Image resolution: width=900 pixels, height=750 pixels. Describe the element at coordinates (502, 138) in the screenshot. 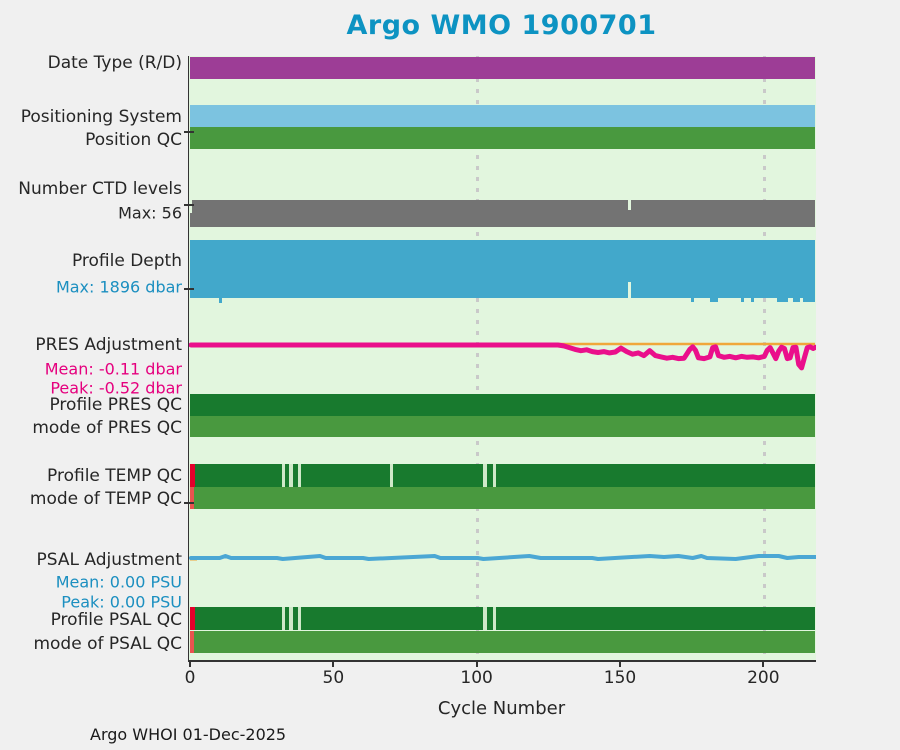

I see `position-qc-bar` at that location.